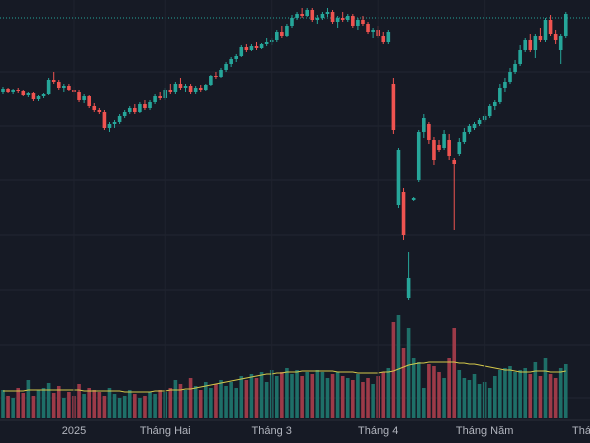 The height and width of the screenshot is (443, 590). I want to click on volume-ma-line, so click(284, 377).